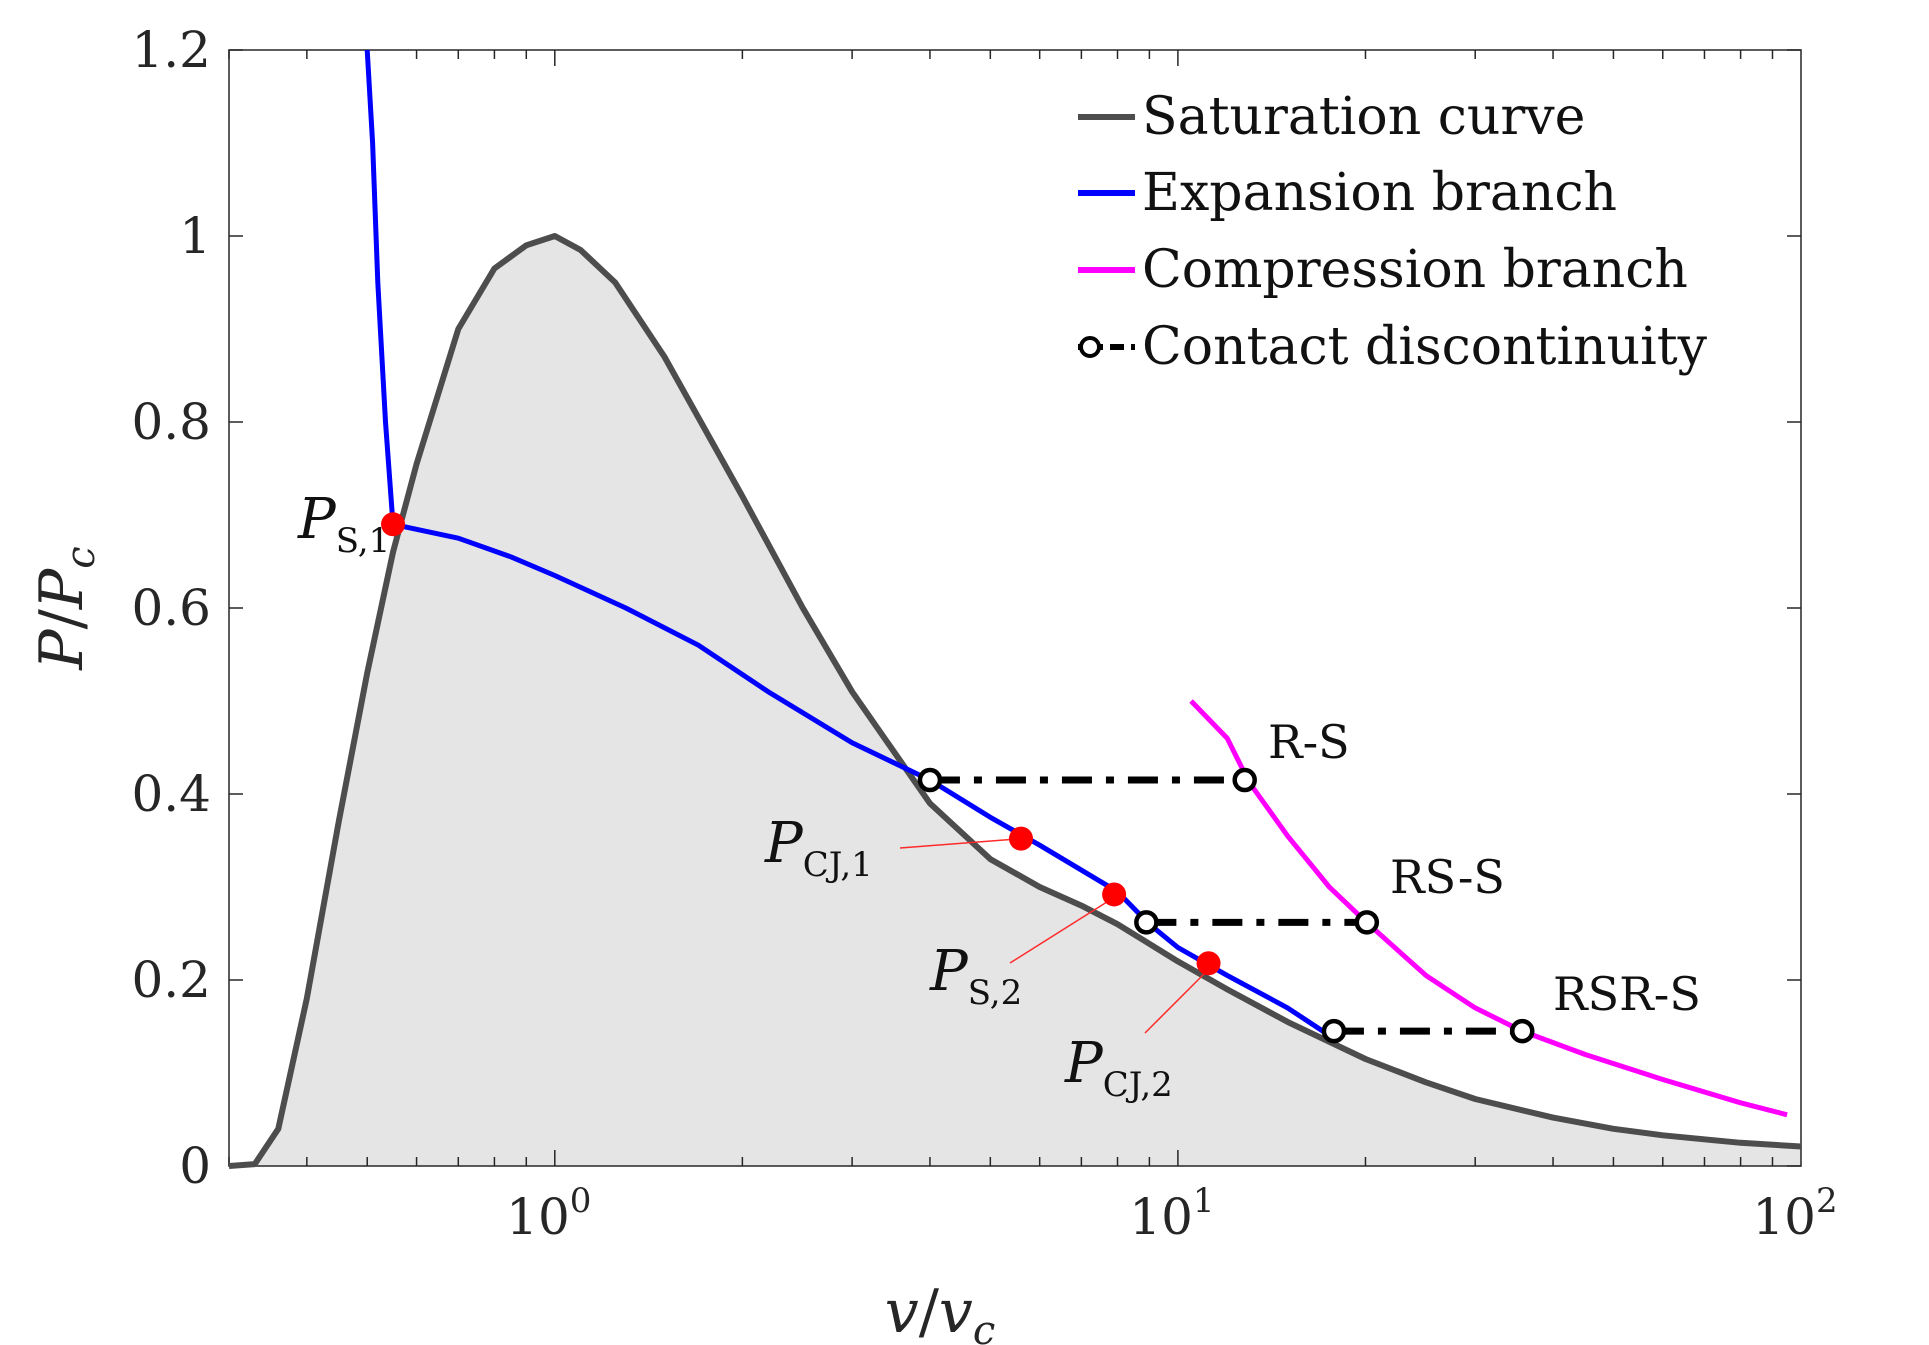 This screenshot has height=1345, width=1929. Describe the element at coordinates (171, 422) in the screenshot. I see `y-tick-label: 0.8` at that location.